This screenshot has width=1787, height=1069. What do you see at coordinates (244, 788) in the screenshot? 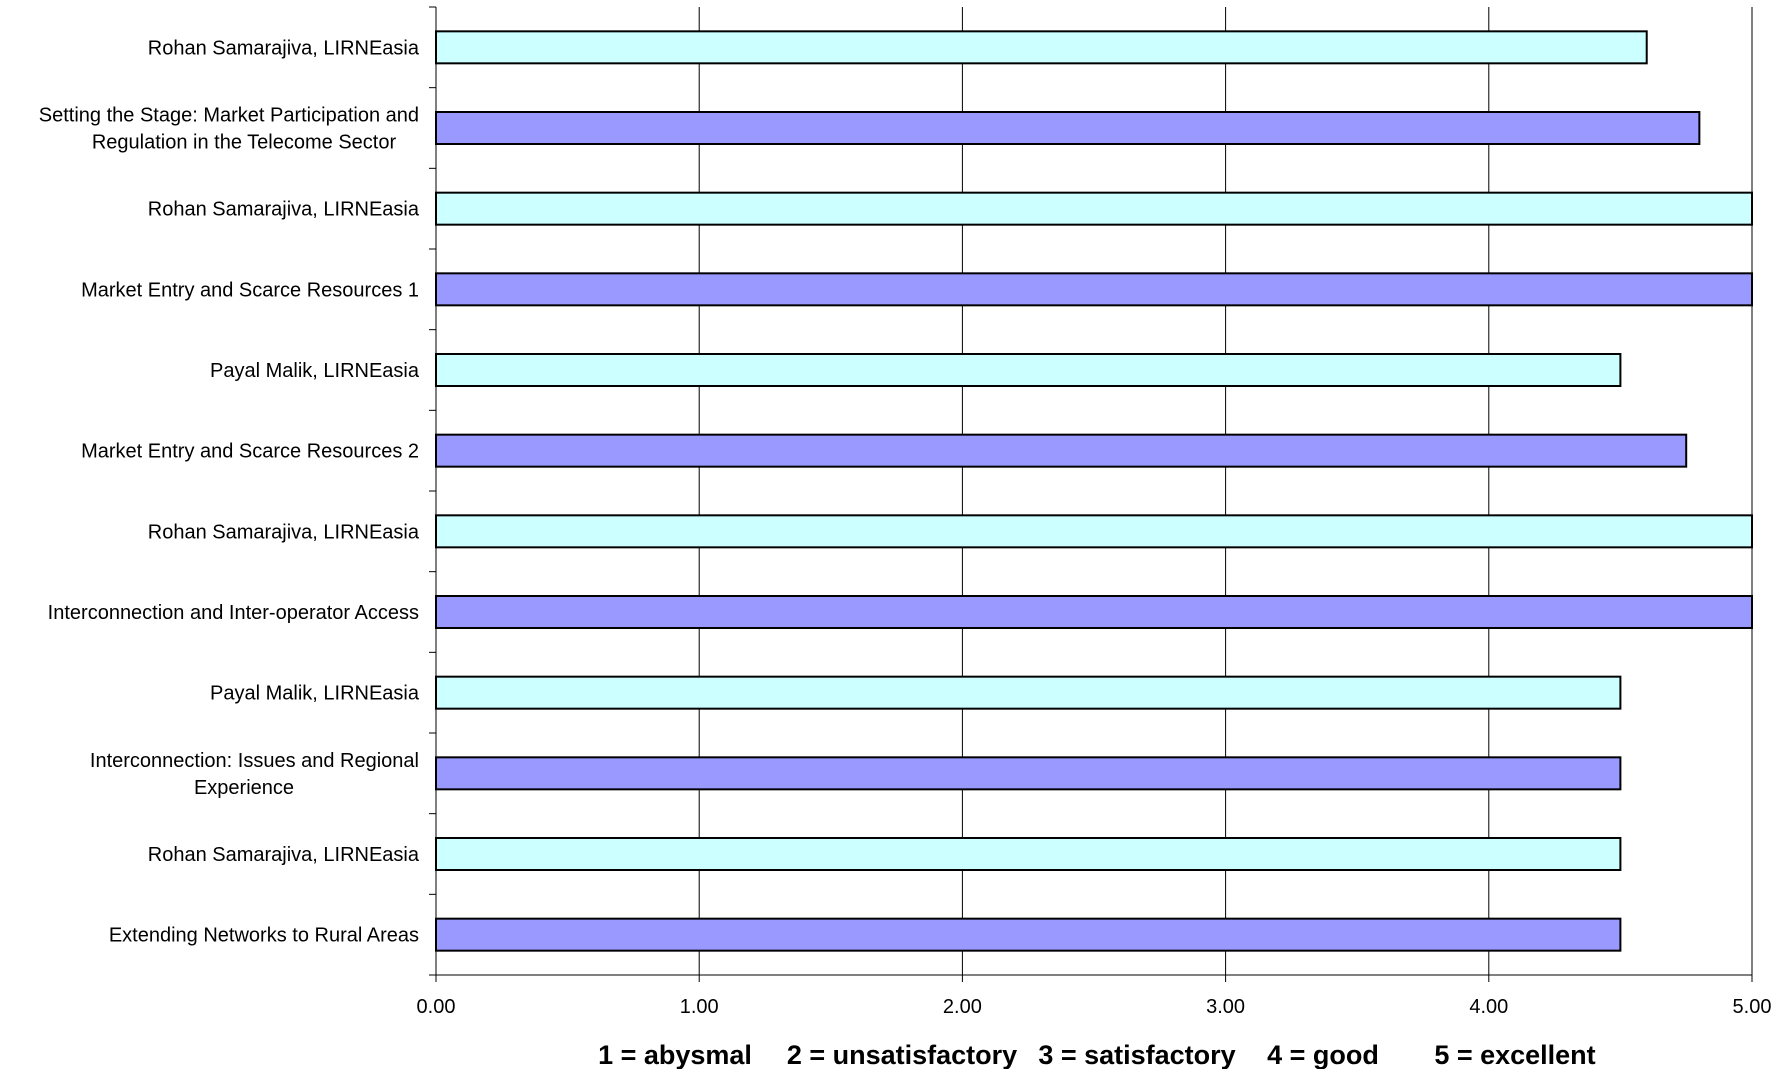
I see `category-label: Experience` at bounding box center [244, 788].